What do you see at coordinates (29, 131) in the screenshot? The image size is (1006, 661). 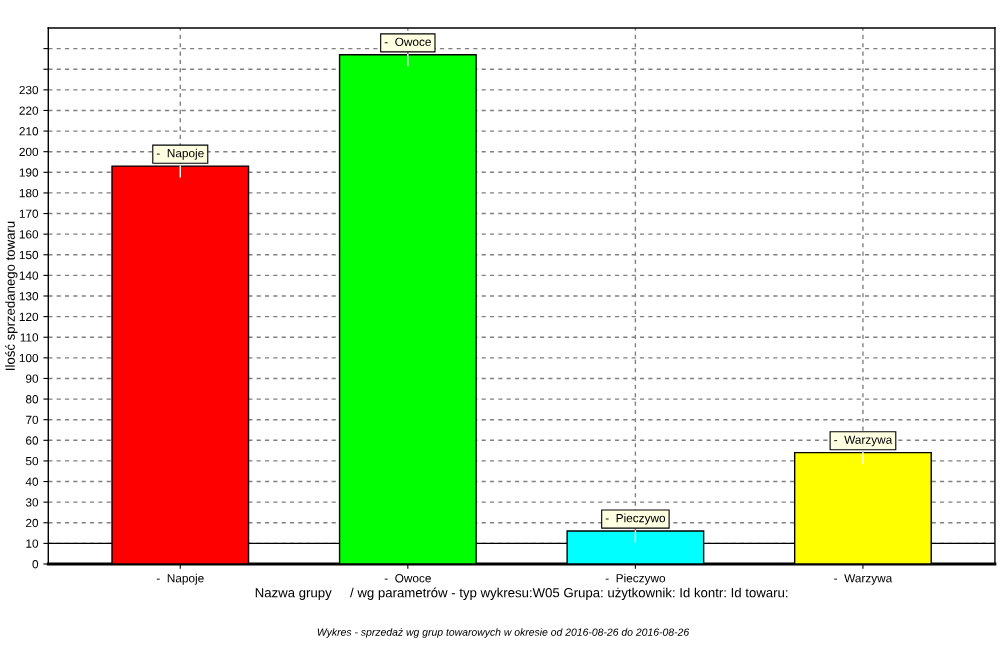 I see `y-tick-label: 210` at bounding box center [29, 131].